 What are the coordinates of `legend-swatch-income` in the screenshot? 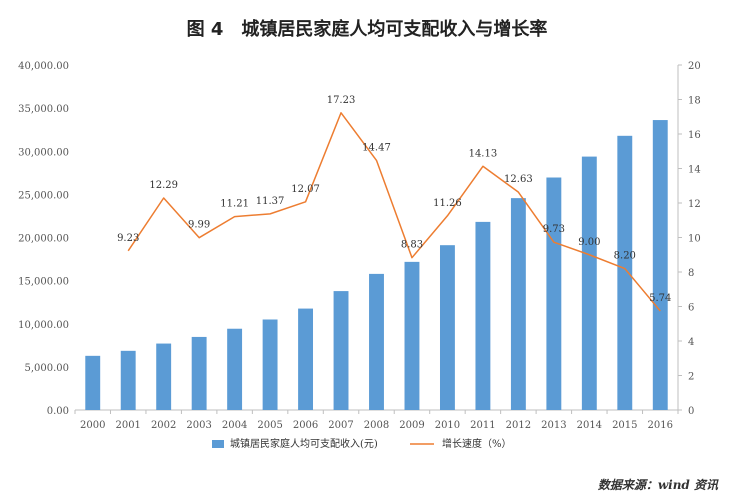 It's located at (218, 444).